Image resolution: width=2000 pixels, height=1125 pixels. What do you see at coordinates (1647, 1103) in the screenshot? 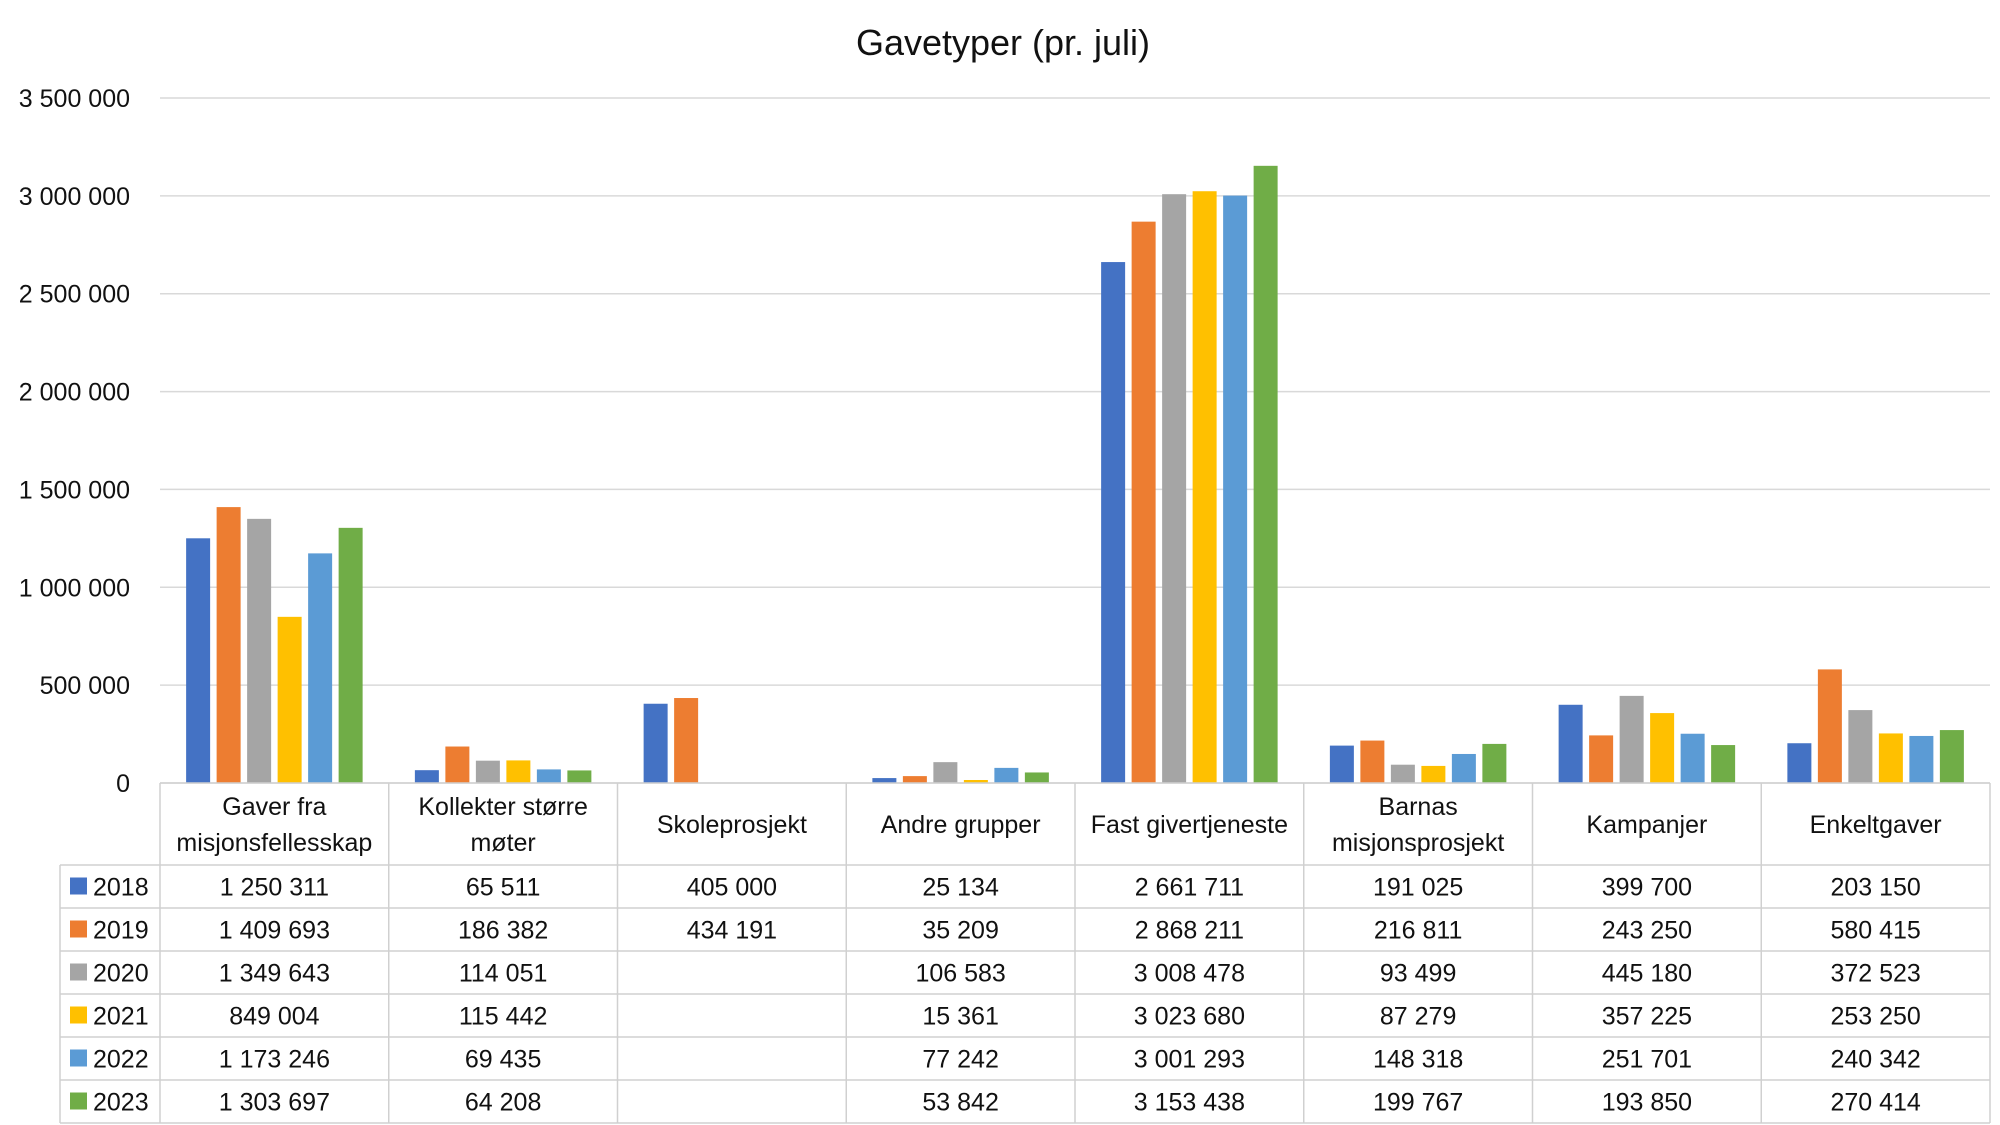
I see `data-label: 193 850` at bounding box center [1647, 1103].